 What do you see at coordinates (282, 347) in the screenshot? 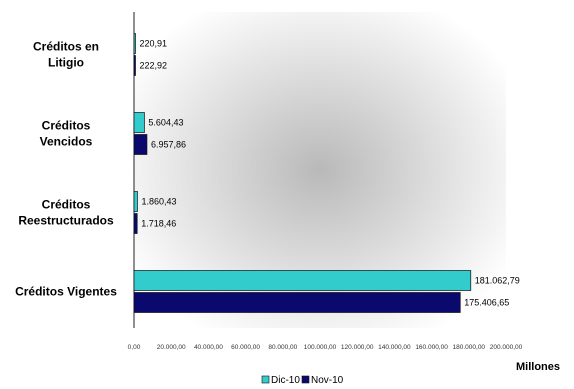
I see `x-tick-label: 80.000,00` at bounding box center [282, 347].